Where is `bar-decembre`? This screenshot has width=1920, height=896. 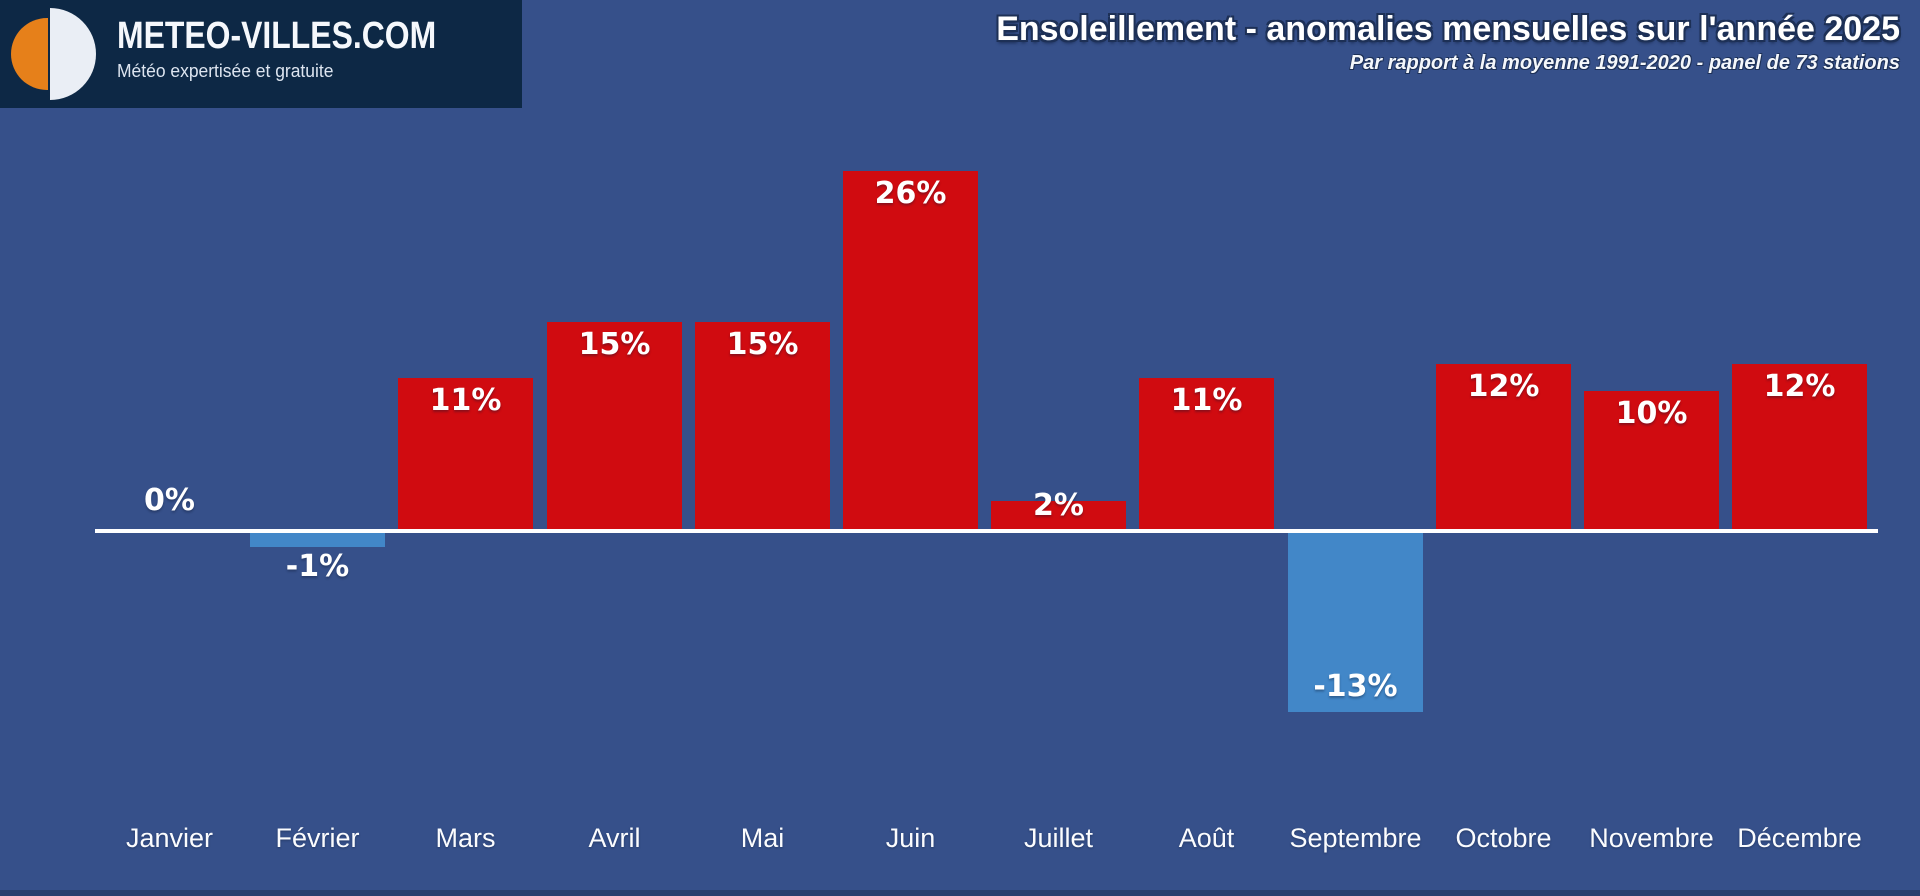 bar-decembre is located at coordinates (1799, 446).